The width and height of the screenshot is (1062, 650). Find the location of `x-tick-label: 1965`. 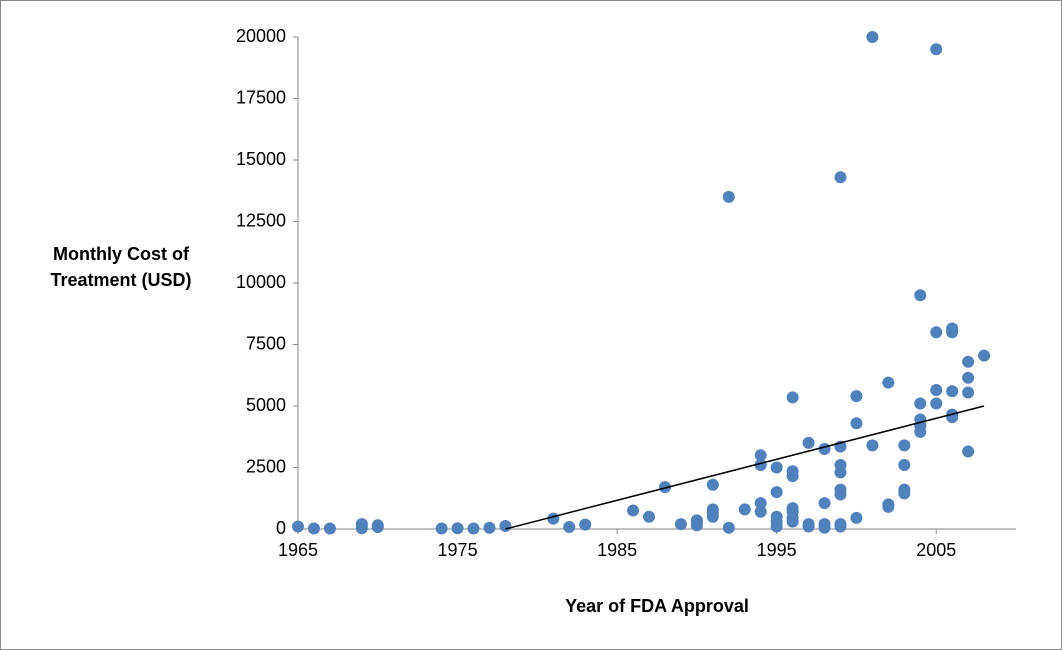

x-tick-label: 1965 is located at coordinates (298, 550).